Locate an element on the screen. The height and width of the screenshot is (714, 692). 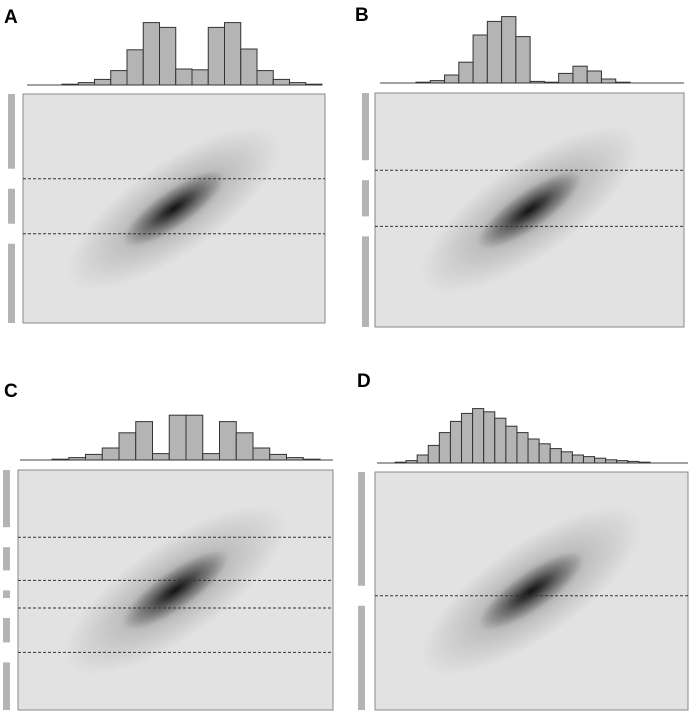
panel-label: C is located at coordinates (11, 391).